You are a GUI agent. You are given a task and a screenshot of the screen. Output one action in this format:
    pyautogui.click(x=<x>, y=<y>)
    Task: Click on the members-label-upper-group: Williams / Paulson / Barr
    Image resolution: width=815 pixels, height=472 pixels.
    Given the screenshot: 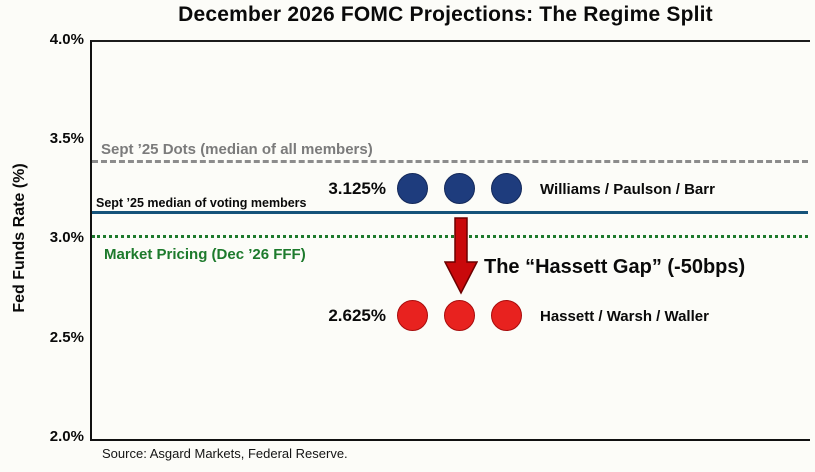 What is the action you would take?
    pyautogui.click(x=627, y=189)
    